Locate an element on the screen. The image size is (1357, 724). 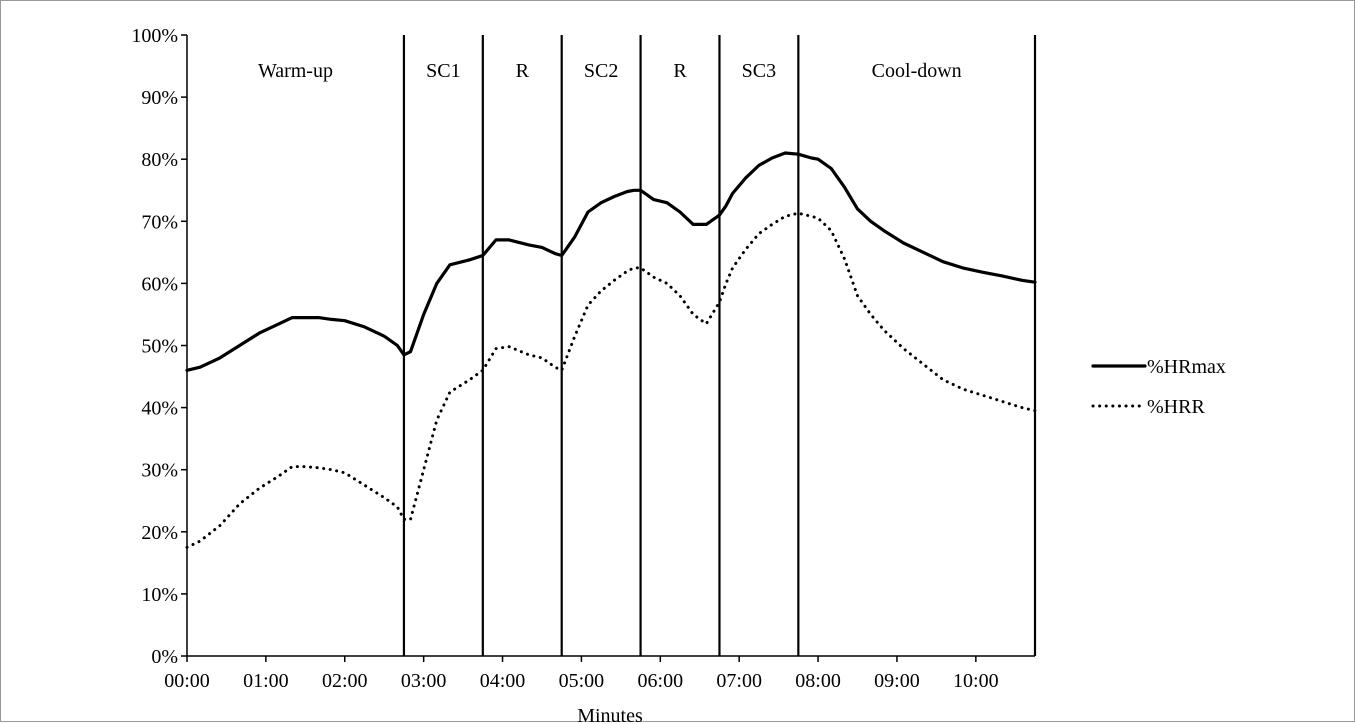
y-tick-label: 70% is located at coordinates (159, 222).